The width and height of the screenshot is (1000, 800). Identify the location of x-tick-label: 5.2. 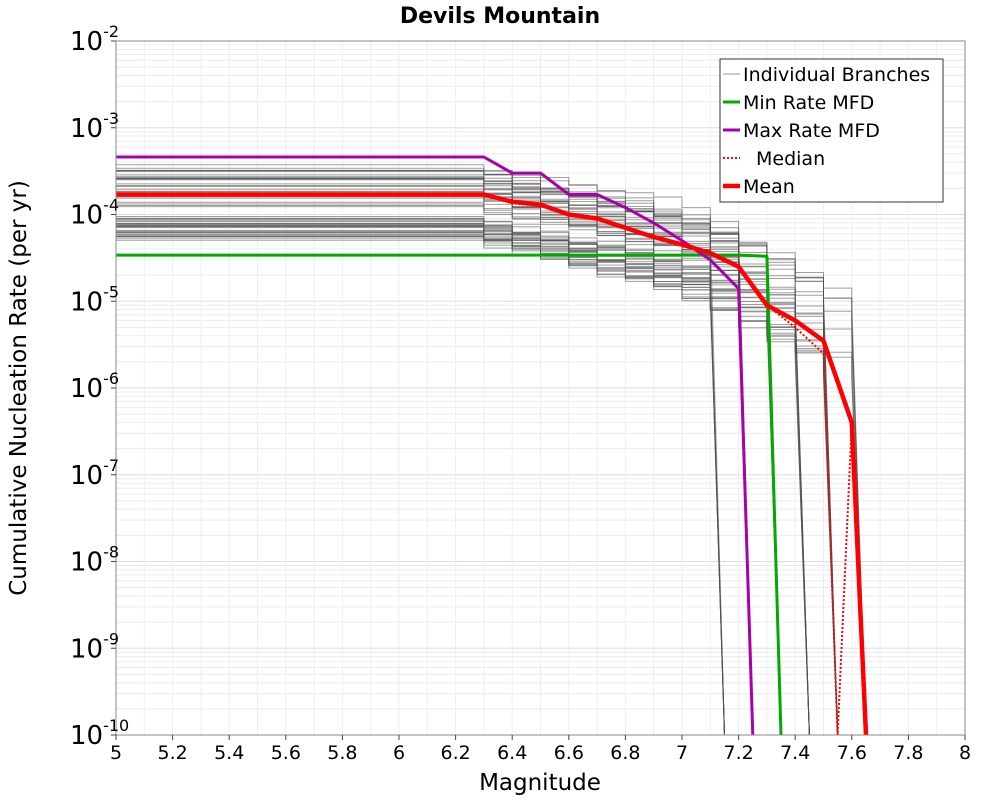
(172, 753).